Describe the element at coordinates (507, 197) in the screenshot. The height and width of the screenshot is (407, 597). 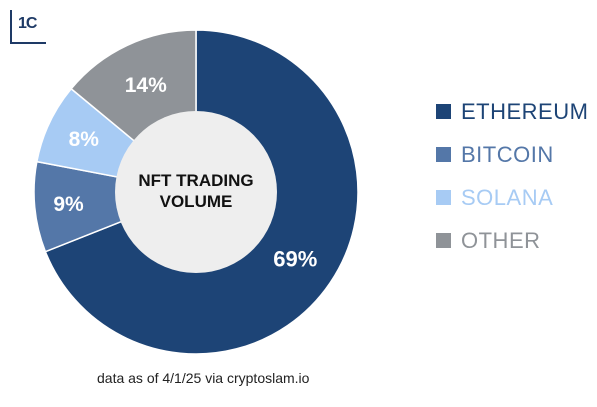
I see `legend-label: SOLANA` at that location.